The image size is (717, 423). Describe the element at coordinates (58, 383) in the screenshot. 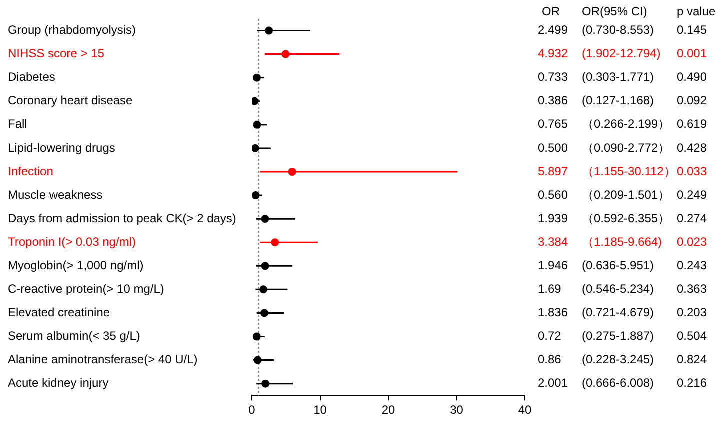

I see `y-tick-label: Acute kidney injury` at that location.